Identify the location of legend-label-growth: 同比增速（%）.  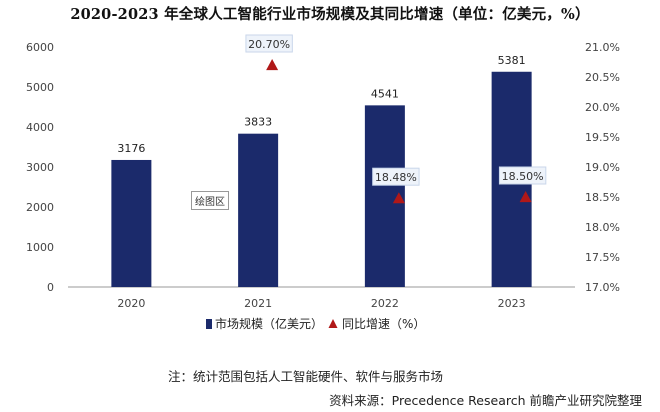
(383, 324).